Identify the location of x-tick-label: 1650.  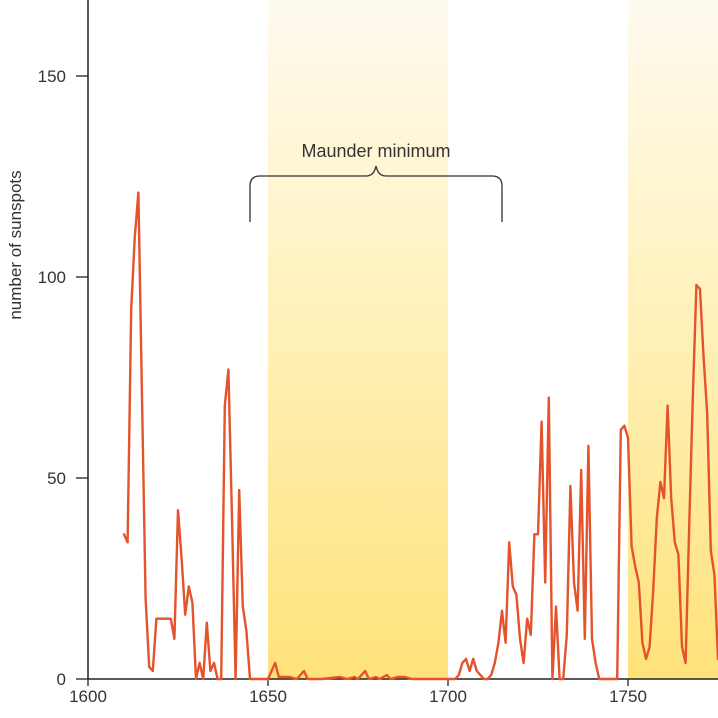
(268, 696).